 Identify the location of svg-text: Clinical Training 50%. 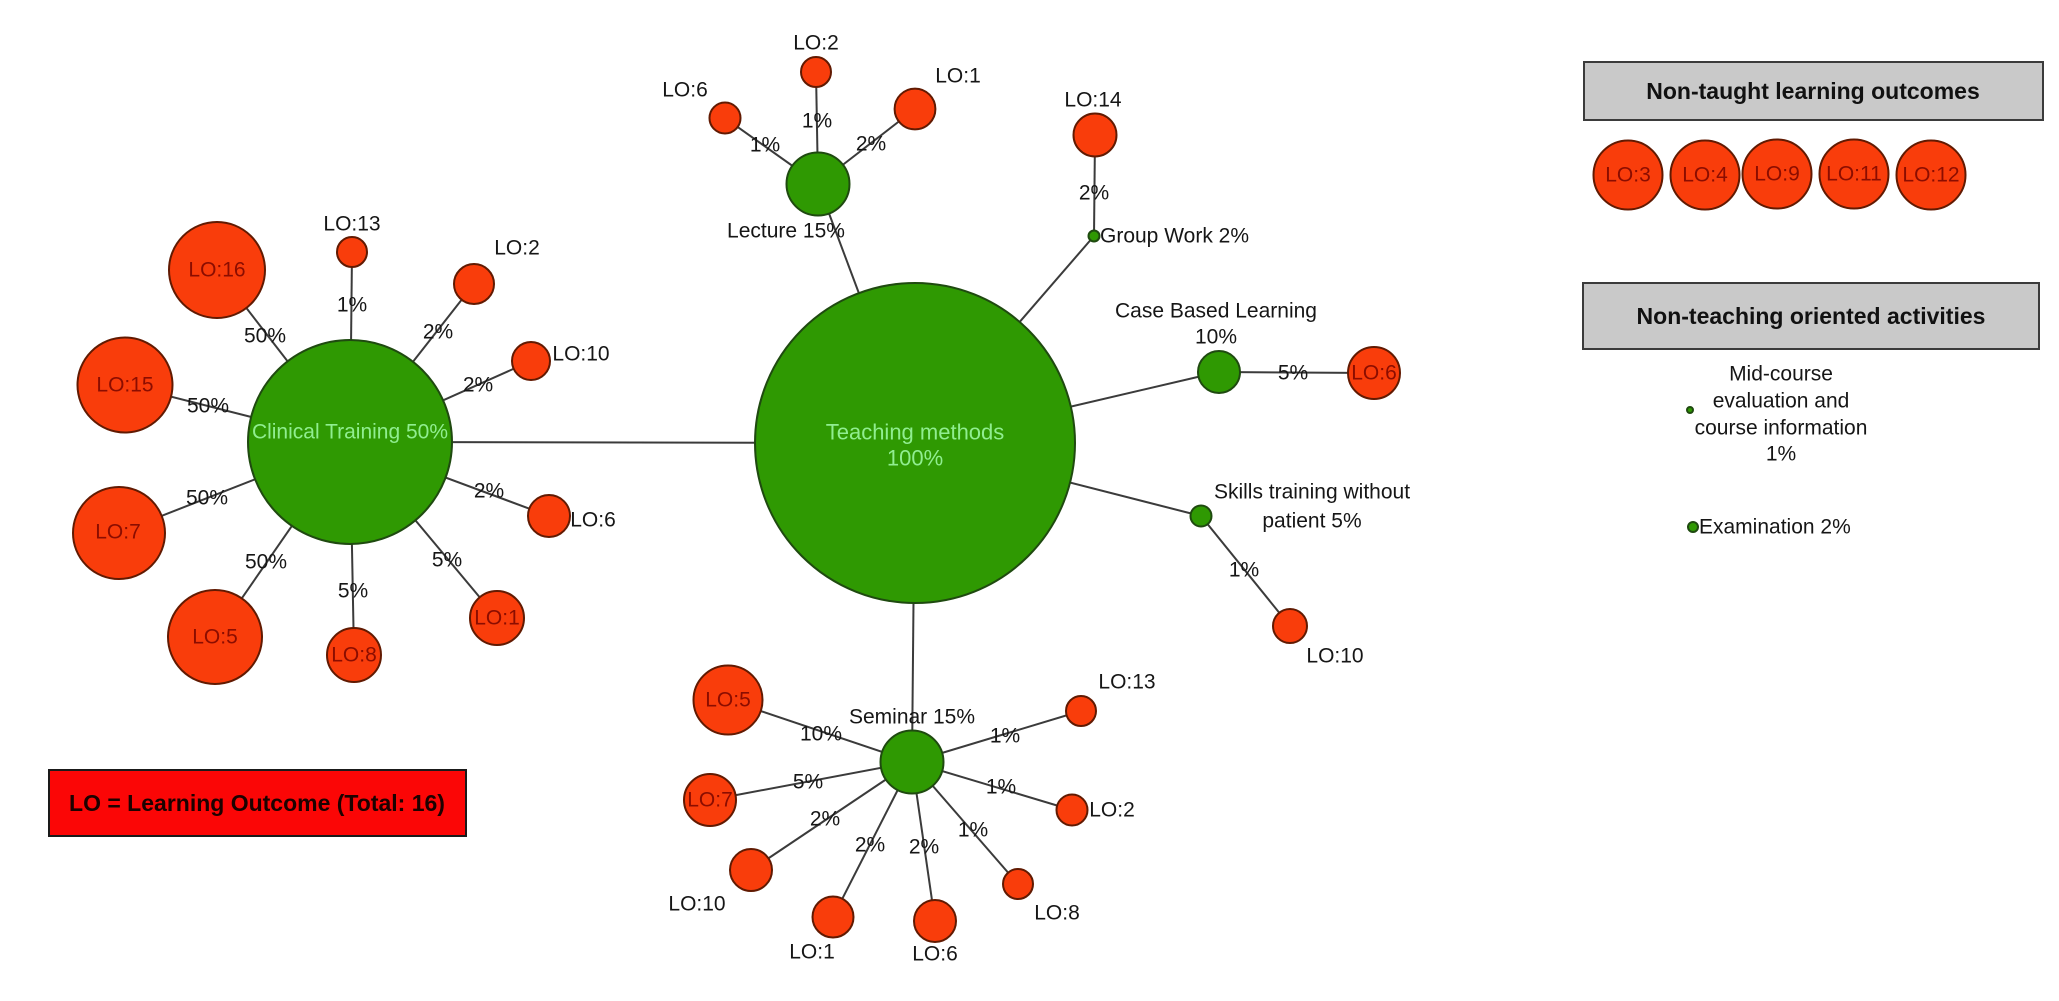
(350, 432).